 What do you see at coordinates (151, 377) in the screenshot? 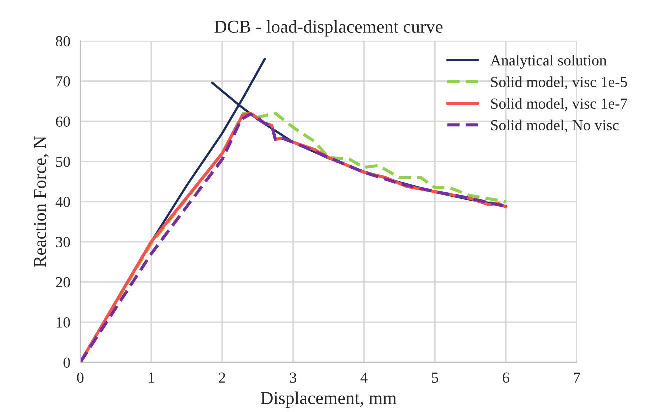
I see `x-tick-label: 1` at bounding box center [151, 377].